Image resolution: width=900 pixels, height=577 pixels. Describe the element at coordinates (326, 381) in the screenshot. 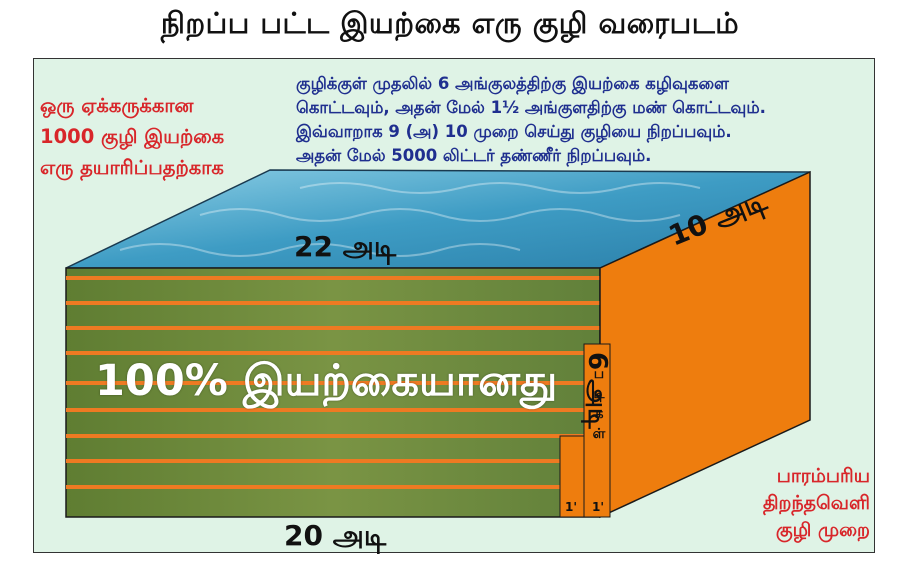

I see `natural-label: 100% இயற்கையானது` at that location.